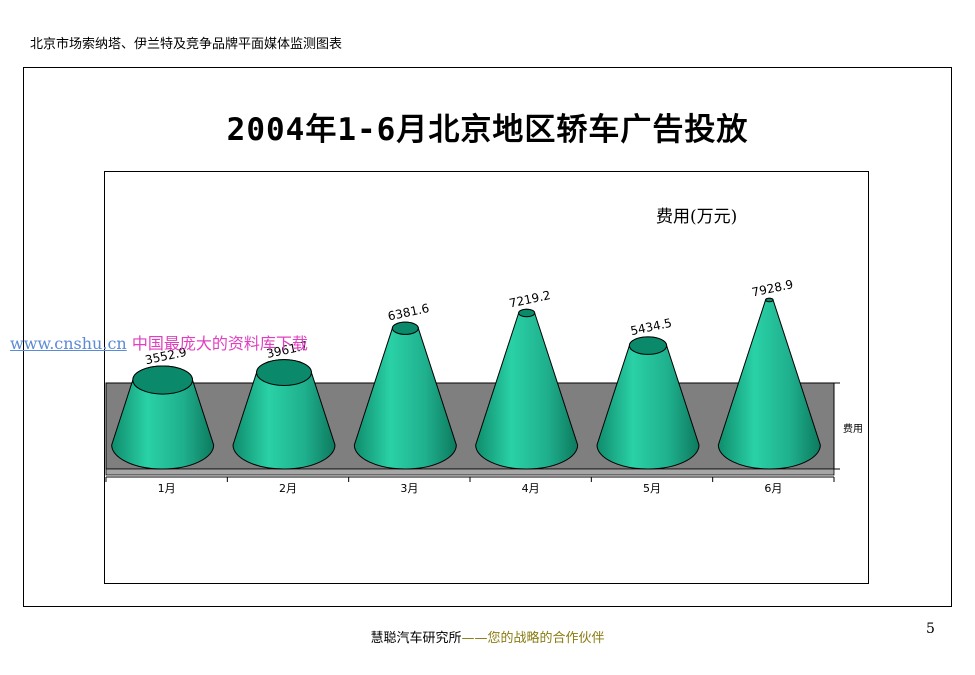 Image resolution: width=975 pixels, height=675 pixels. What do you see at coordinates (652, 488) in the screenshot?
I see `category-label-5: 5月` at bounding box center [652, 488].